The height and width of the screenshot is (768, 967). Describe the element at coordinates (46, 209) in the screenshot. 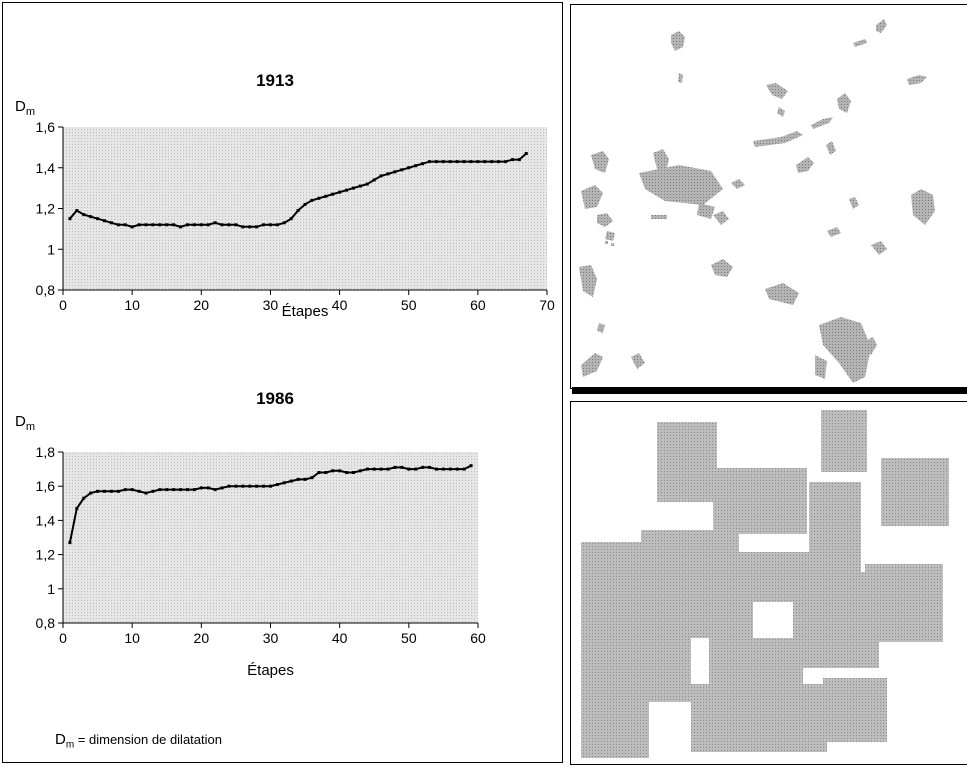

I see `chart-1913-ytick-label: 1,2` at that location.